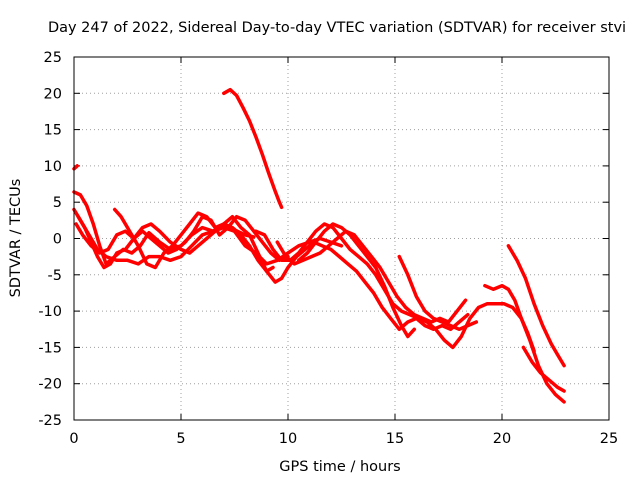  I want to click on y-tick-label: -20, so click(50, 385).